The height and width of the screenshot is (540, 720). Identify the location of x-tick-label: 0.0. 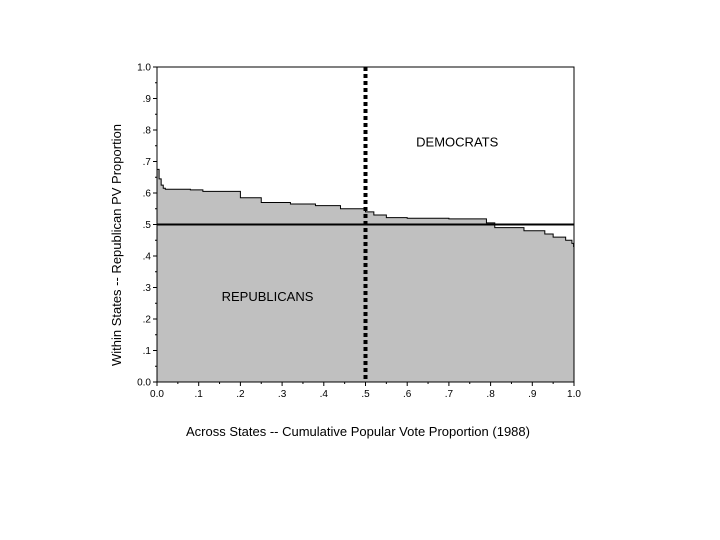
(157, 394).